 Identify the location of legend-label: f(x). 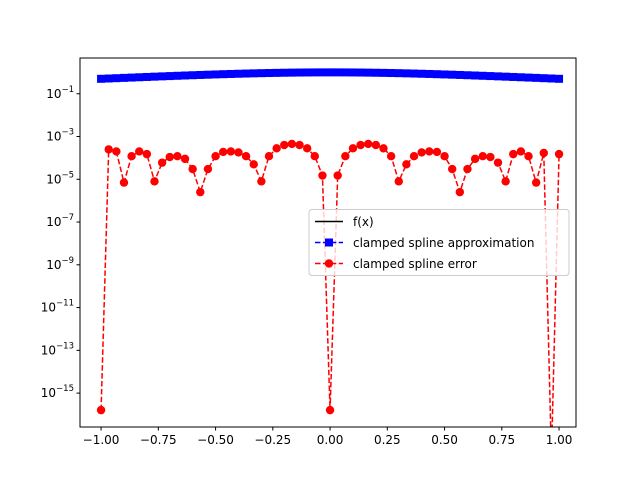
(363, 222).